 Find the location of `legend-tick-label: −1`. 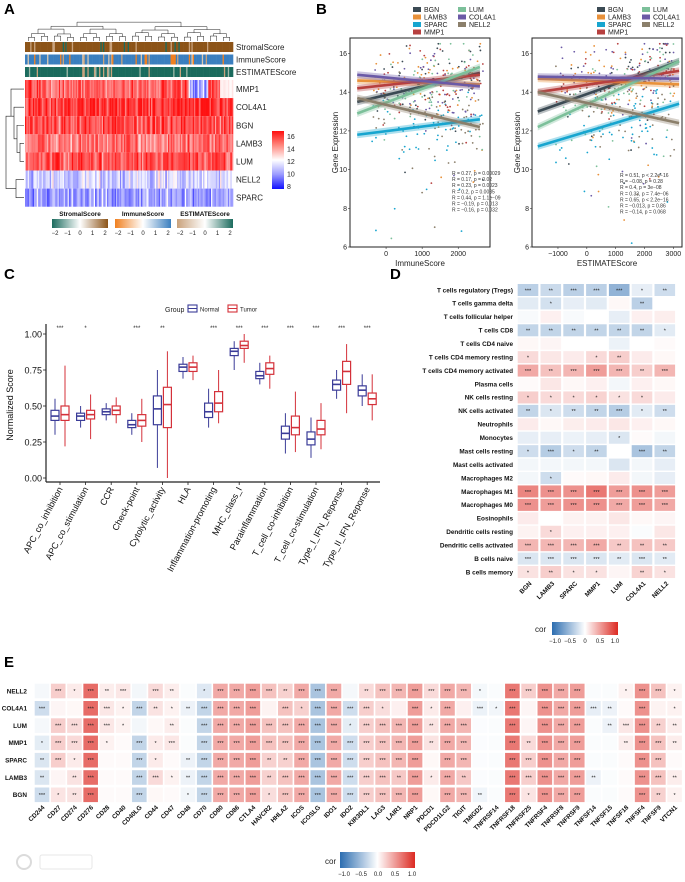

legend-tick-label: −1 is located at coordinates (131, 234).